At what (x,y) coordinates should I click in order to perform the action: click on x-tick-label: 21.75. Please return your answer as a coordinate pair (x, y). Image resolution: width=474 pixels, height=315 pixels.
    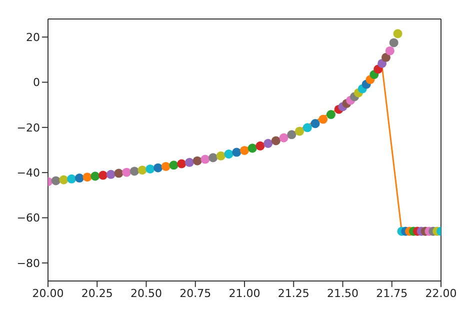
    Looking at the image, I should click on (392, 293).